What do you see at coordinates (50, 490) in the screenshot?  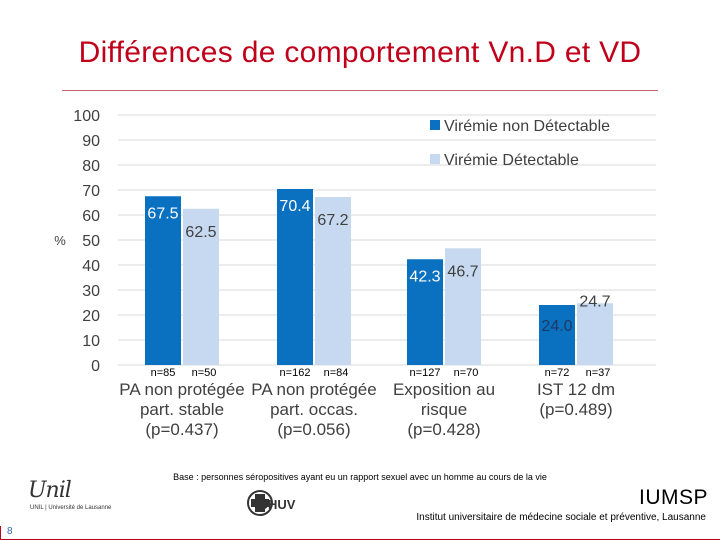 I see `unil-logo-mark: Unil` at bounding box center [50, 490].